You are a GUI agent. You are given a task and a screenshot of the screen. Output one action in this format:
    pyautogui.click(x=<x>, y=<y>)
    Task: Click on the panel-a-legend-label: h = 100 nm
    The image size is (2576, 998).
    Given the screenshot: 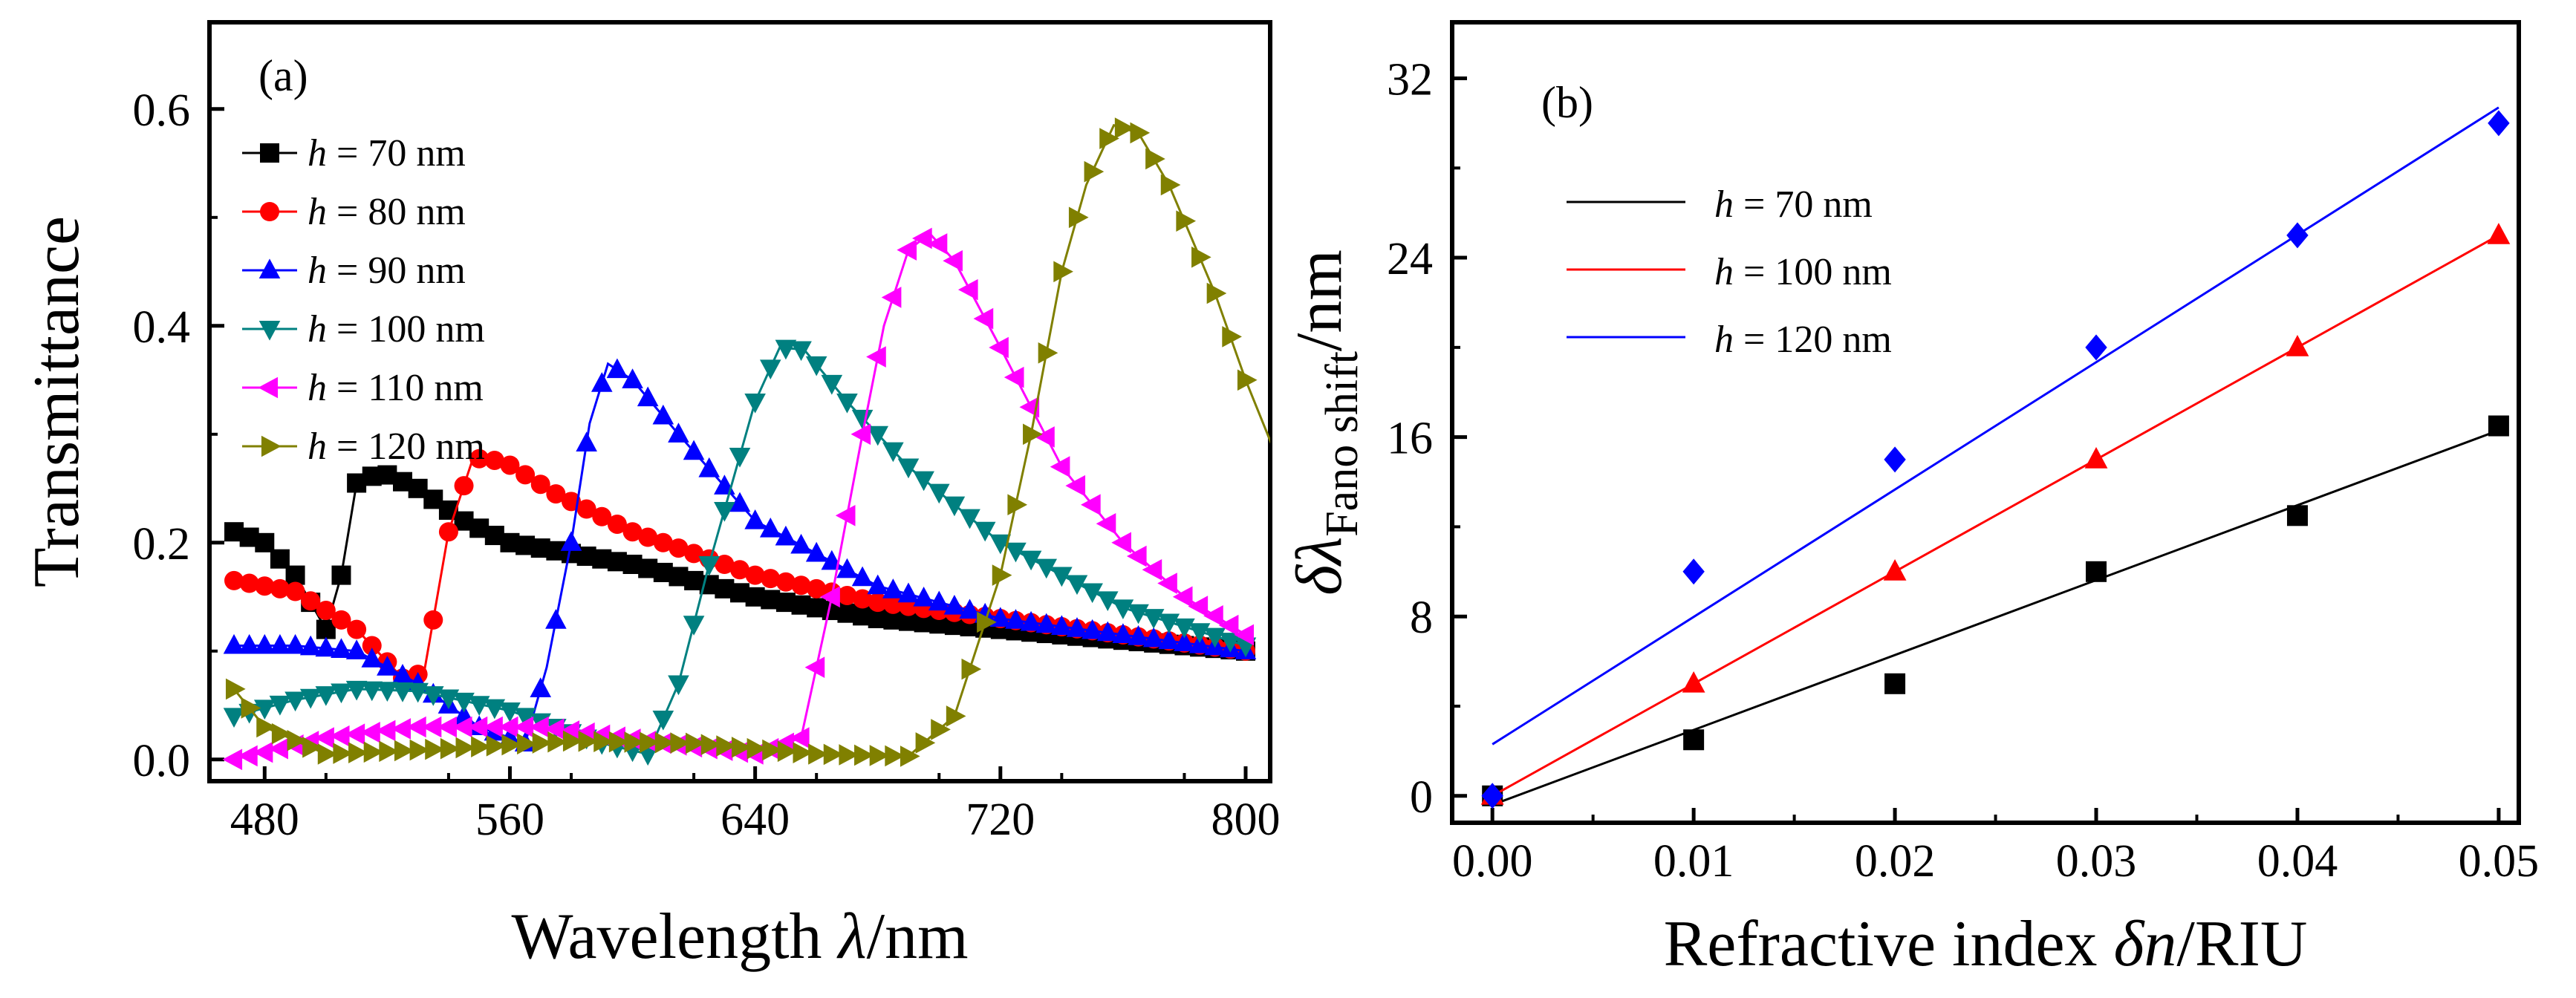 What is the action you would take?
    pyautogui.click(x=397, y=329)
    